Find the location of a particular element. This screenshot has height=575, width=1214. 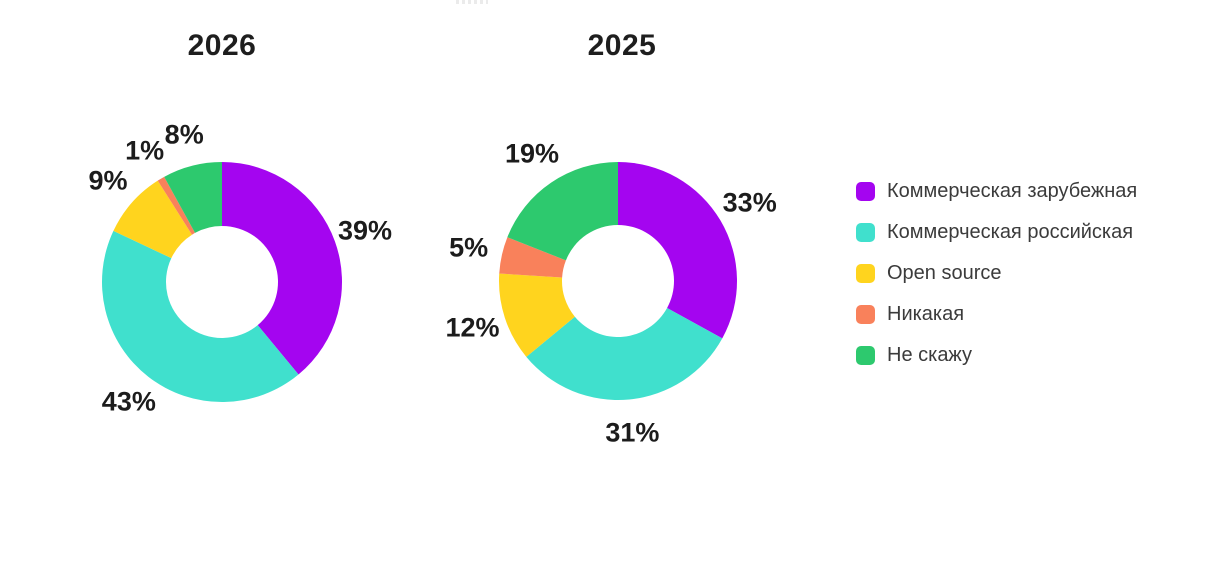

legend-item-1: Коммерческая российская is located at coordinates (996, 231).